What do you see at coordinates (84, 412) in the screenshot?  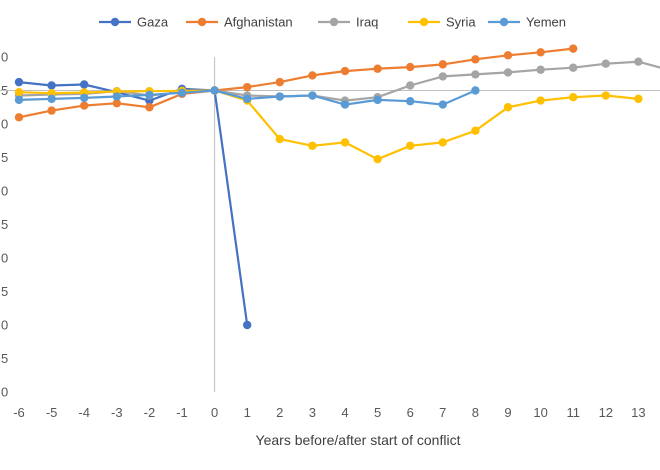 I see `x-tick-label: -4` at bounding box center [84, 412].